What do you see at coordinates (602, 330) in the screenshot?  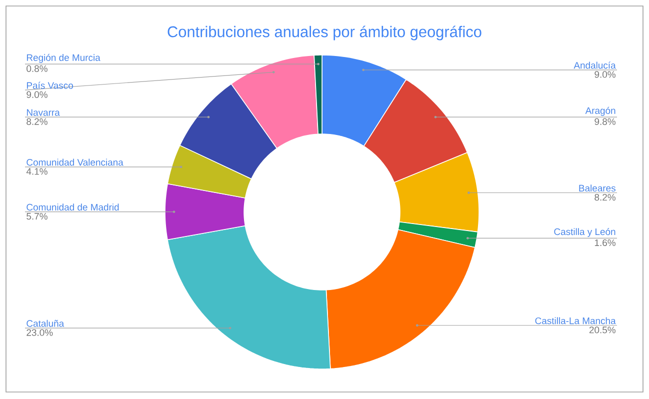 I see `data-label: 20.5%` at bounding box center [602, 330].